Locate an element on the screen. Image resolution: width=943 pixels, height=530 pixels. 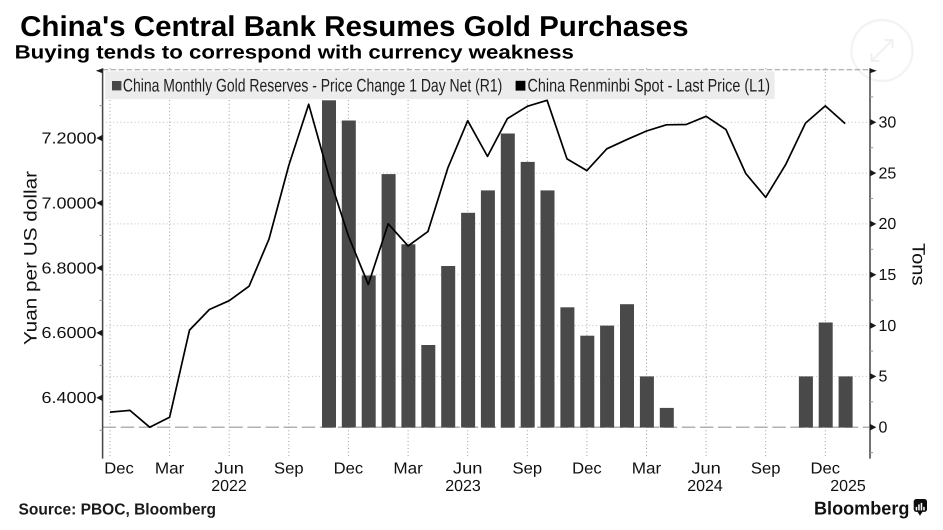
svg-text: 2025 is located at coordinates (848, 486).